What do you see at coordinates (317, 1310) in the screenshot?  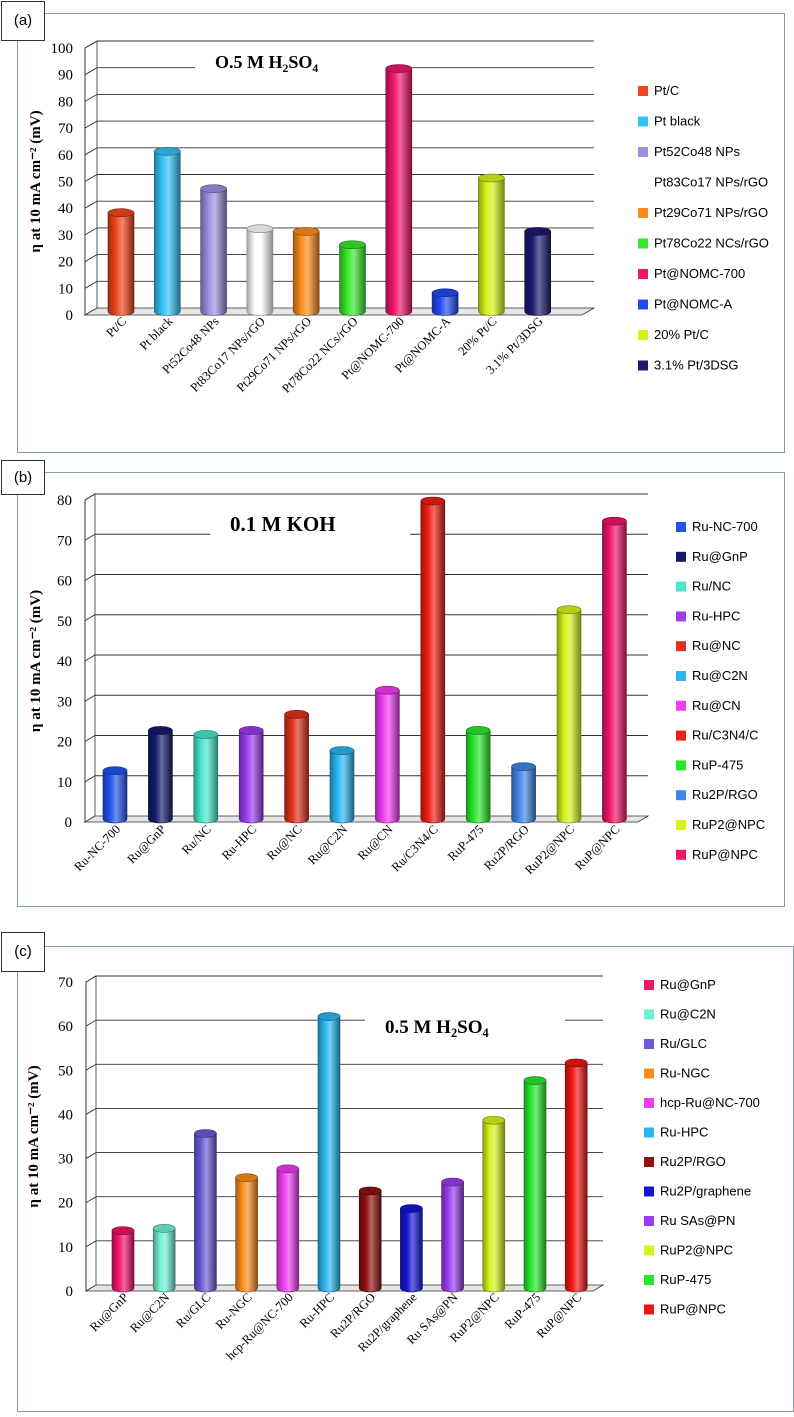 I see `x-tick-label: Ru-HPC` at bounding box center [317, 1310].